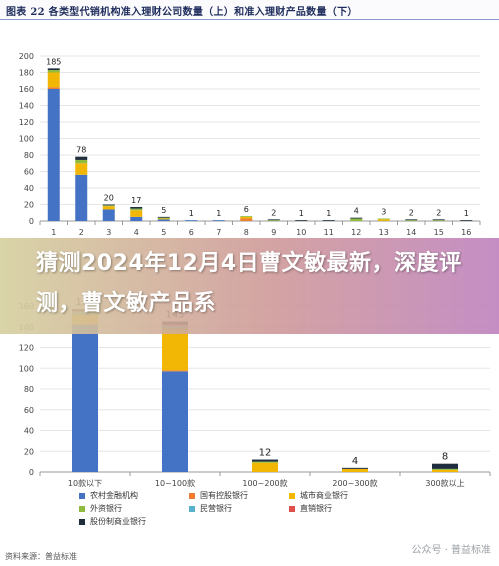 This screenshot has width=499, height=566. I want to click on legend-item: 城市商业银行, so click(318, 495).